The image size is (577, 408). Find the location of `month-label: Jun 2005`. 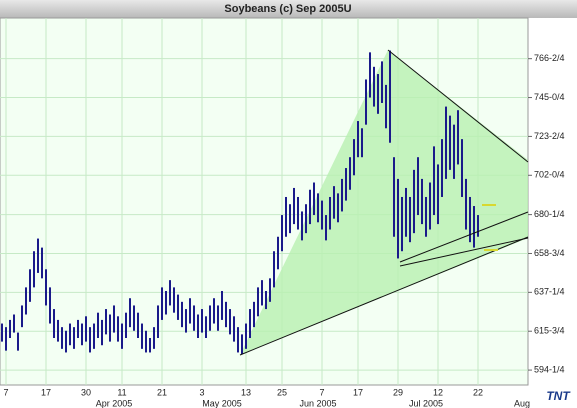

month-label: Jun 2005 is located at coordinates (317, 403).